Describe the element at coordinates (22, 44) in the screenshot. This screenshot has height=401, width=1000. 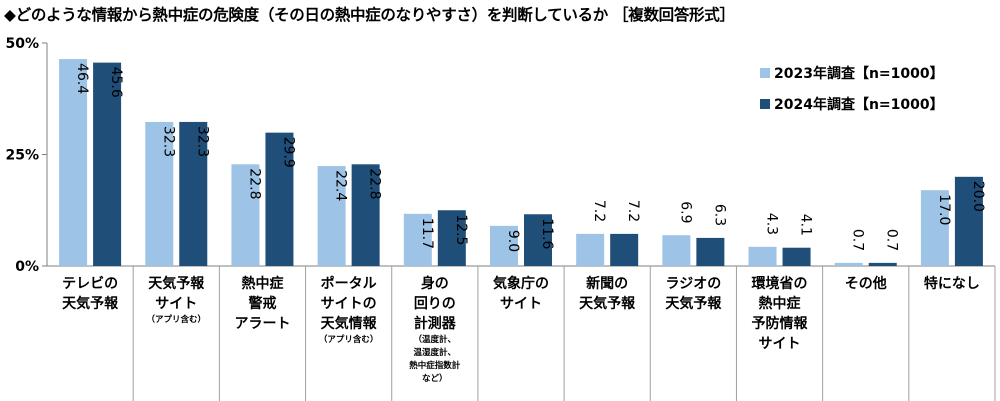
I see `y-tick-label: 50%` at that location.